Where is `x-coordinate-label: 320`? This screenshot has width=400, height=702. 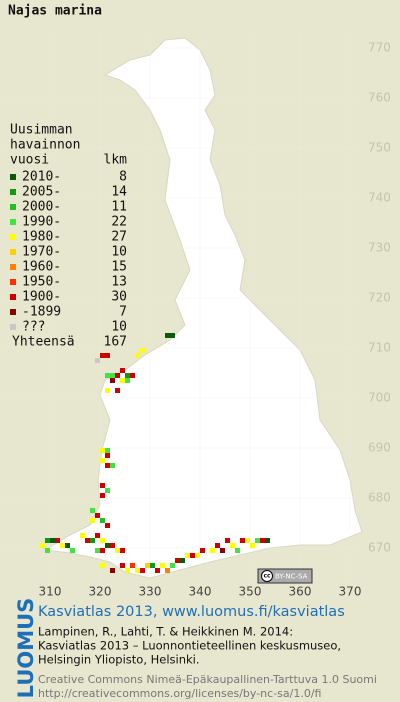 x-coordinate-label: 320 is located at coordinates (100, 592).